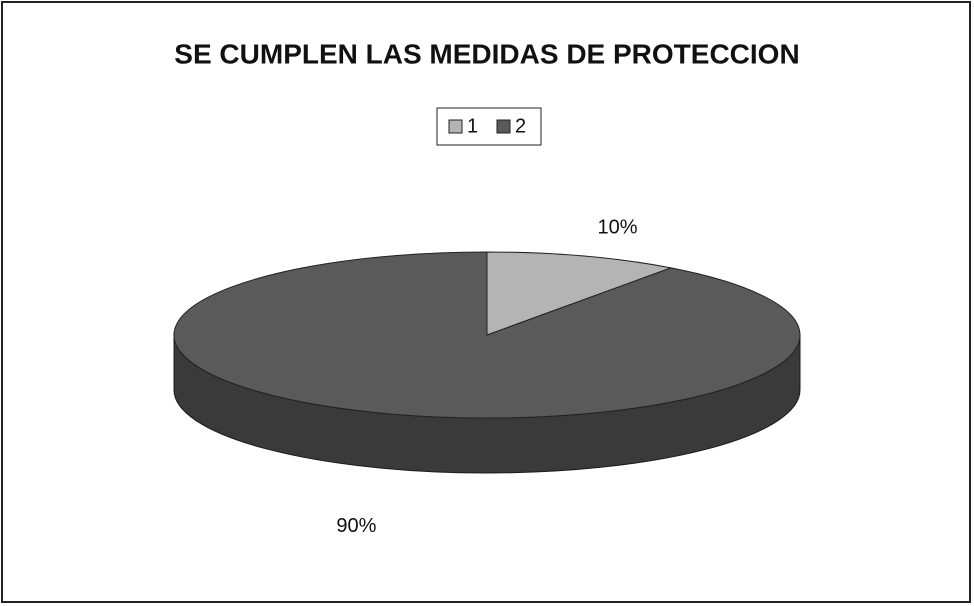 The image size is (974, 606). I want to click on data-label: 90%, so click(356, 526).